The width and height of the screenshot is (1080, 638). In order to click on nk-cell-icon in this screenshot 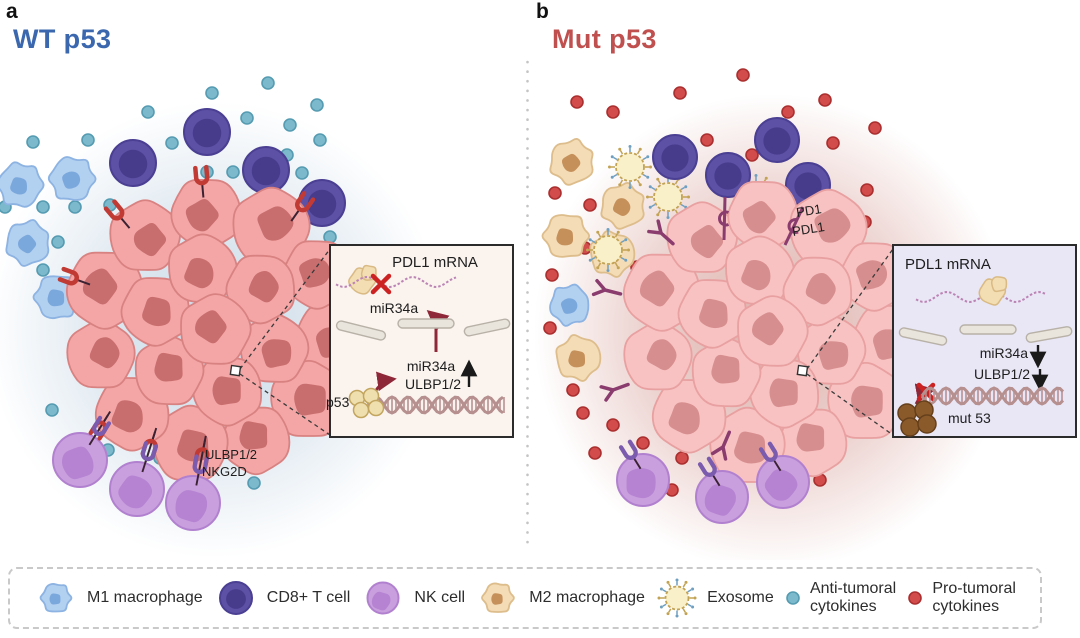, I will do `click(383, 598)`.